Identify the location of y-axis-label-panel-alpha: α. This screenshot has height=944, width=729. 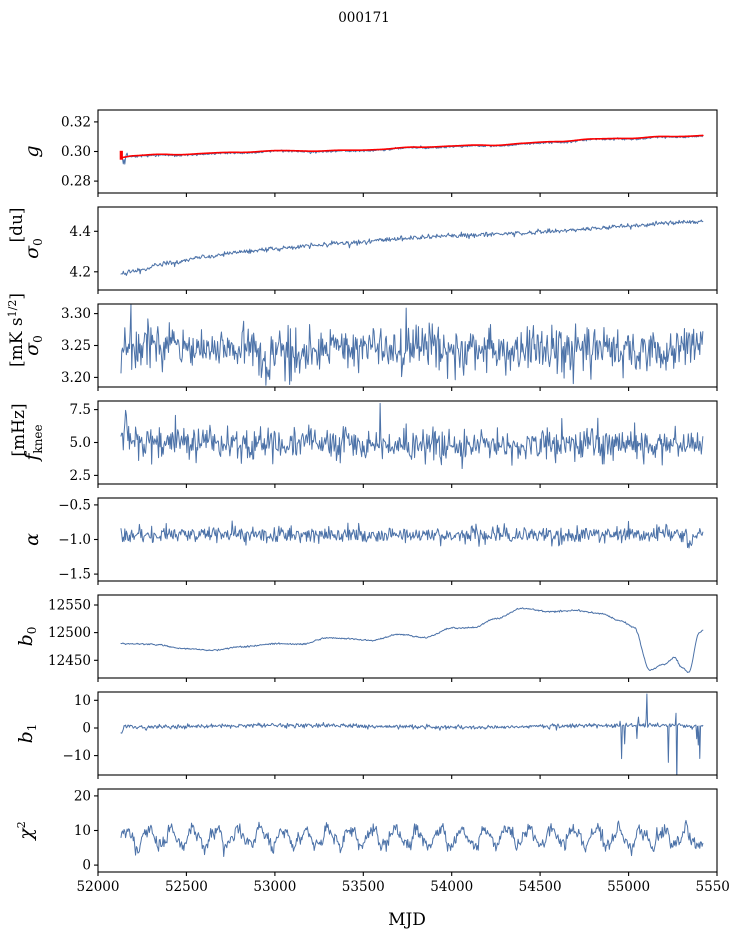
(32, 539).